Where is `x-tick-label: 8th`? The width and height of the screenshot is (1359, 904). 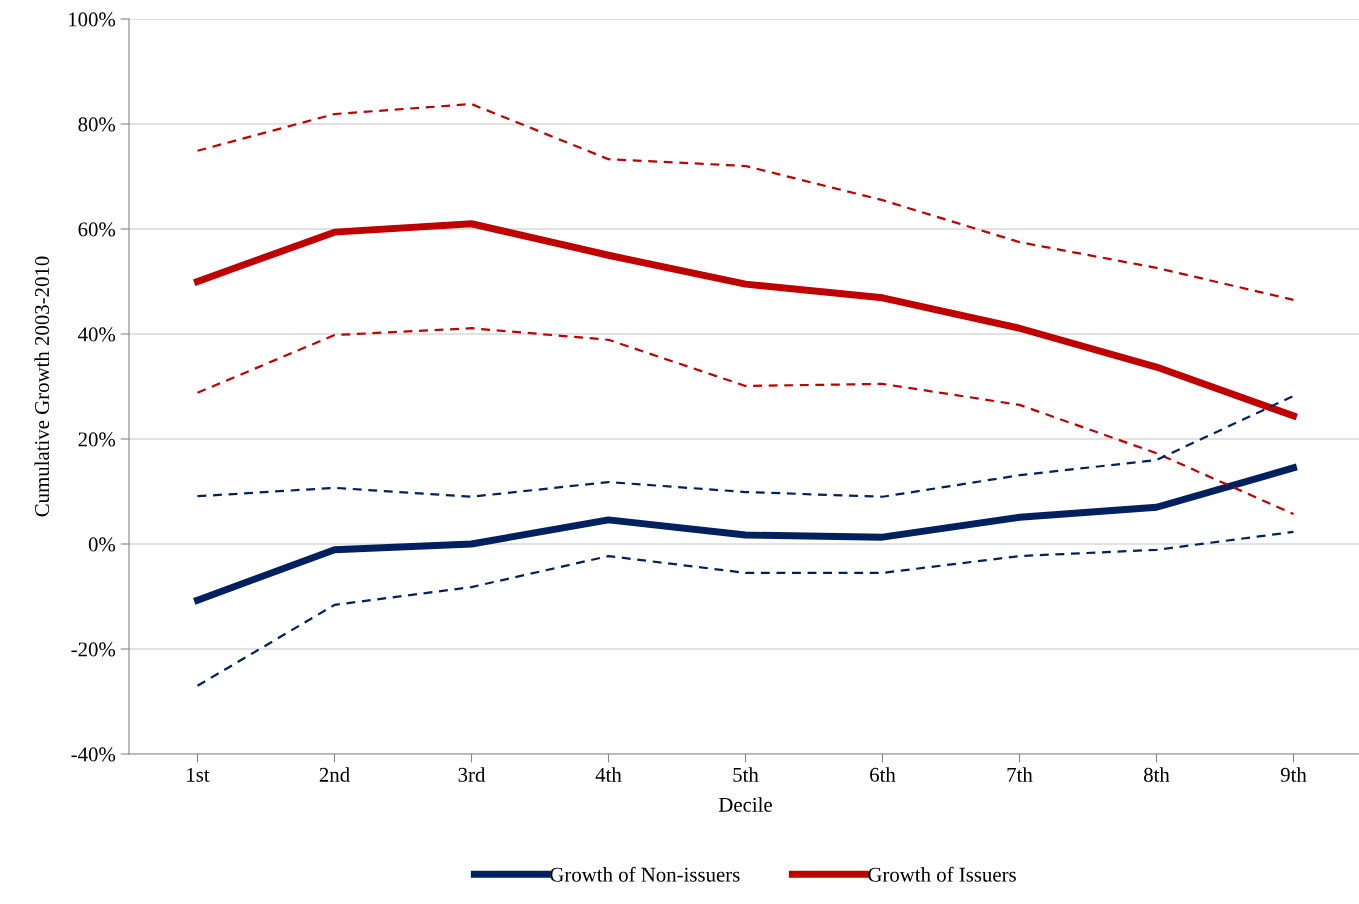
x-tick-label: 8th is located at coordinates (1156, 774).